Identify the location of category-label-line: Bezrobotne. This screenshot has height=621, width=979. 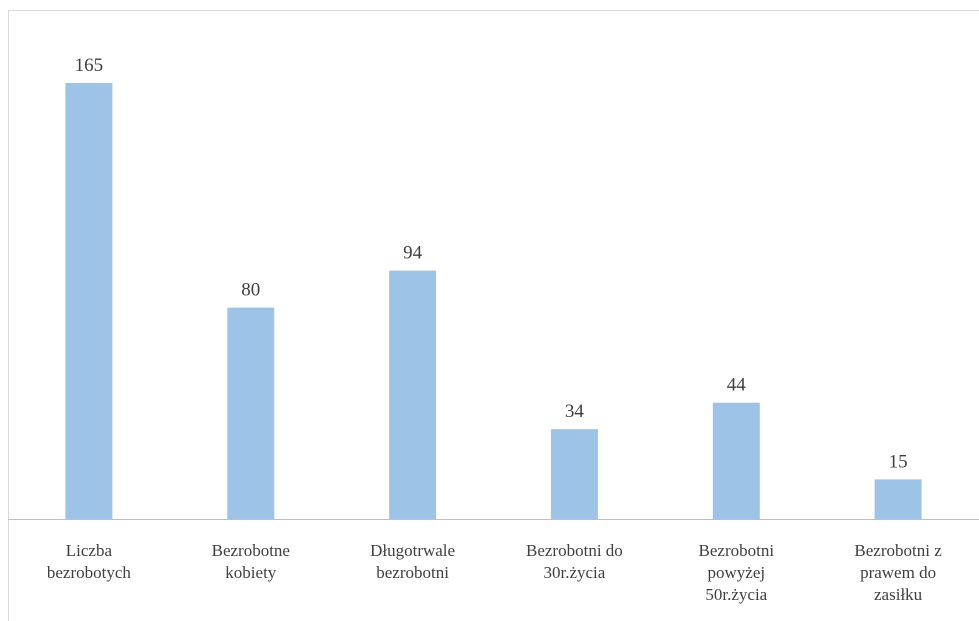
(251, 550).